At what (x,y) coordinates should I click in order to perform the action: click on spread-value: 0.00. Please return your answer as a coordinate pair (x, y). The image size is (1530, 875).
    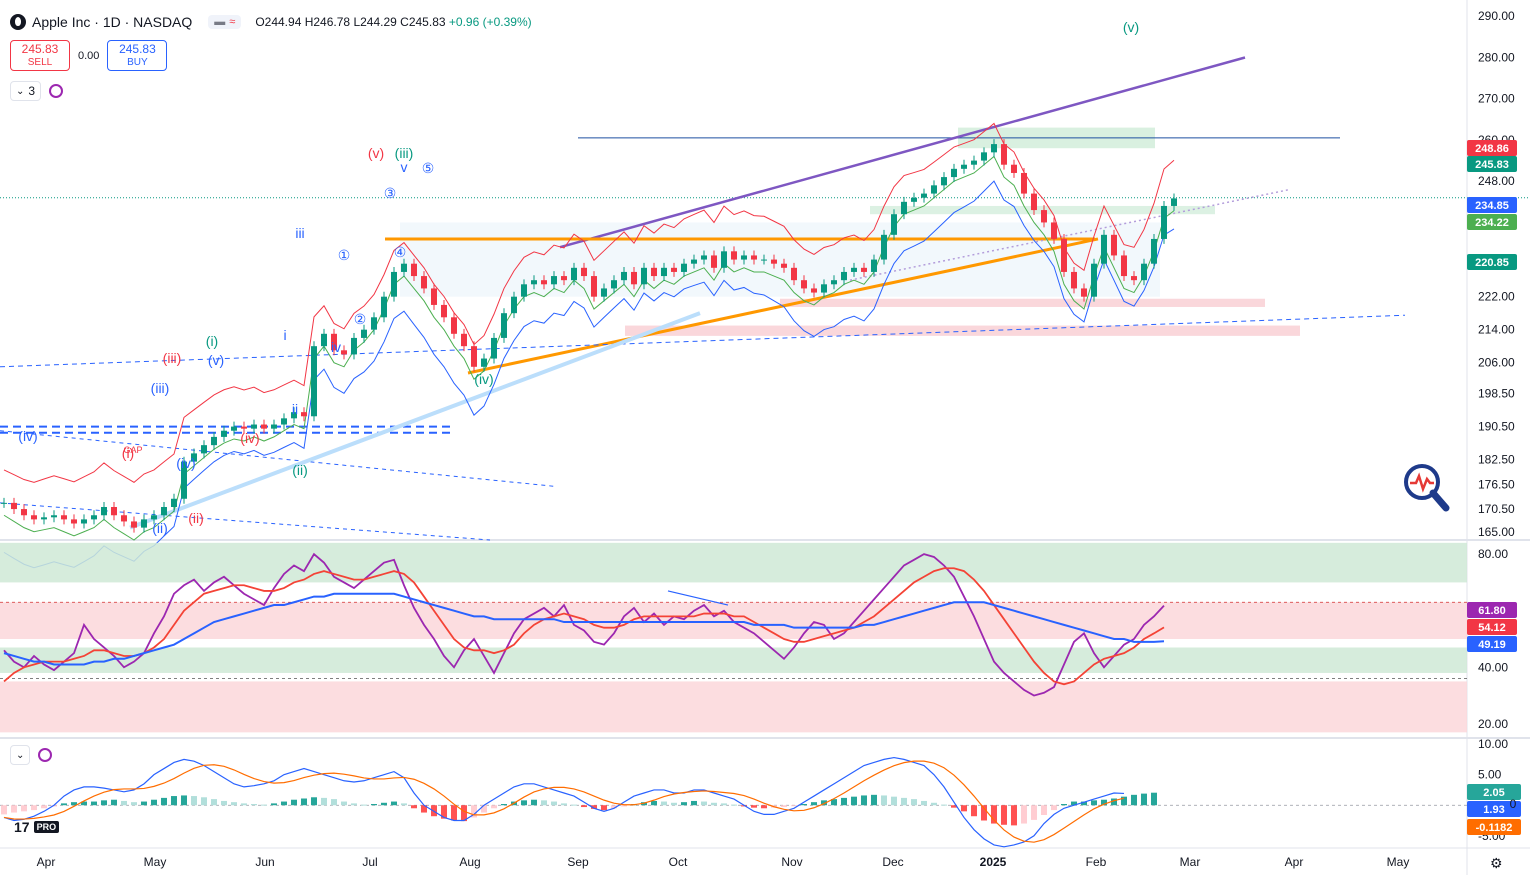
    Looking at the image, I should click on (89, 55).